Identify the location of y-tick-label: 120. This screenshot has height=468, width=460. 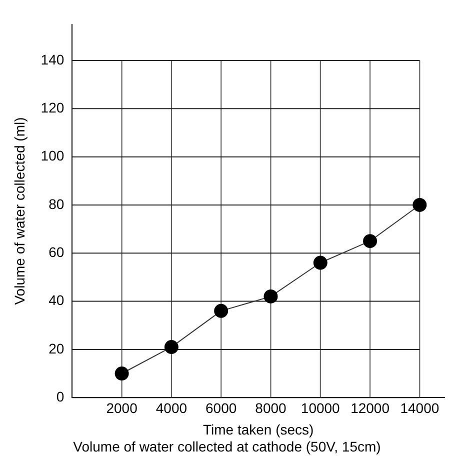
(52, 108).